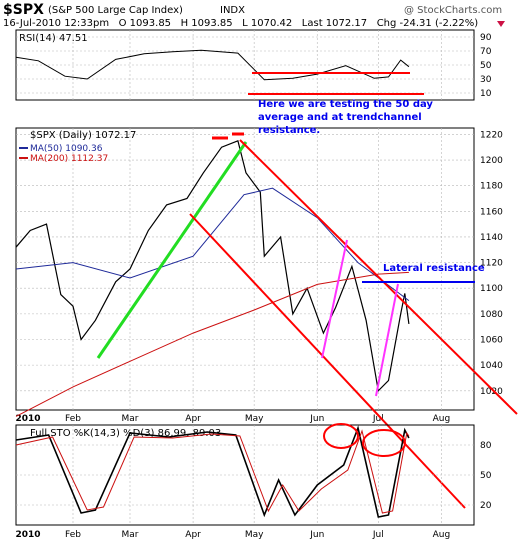  I want to click on exchange-label: INDX, so click(232, 10).